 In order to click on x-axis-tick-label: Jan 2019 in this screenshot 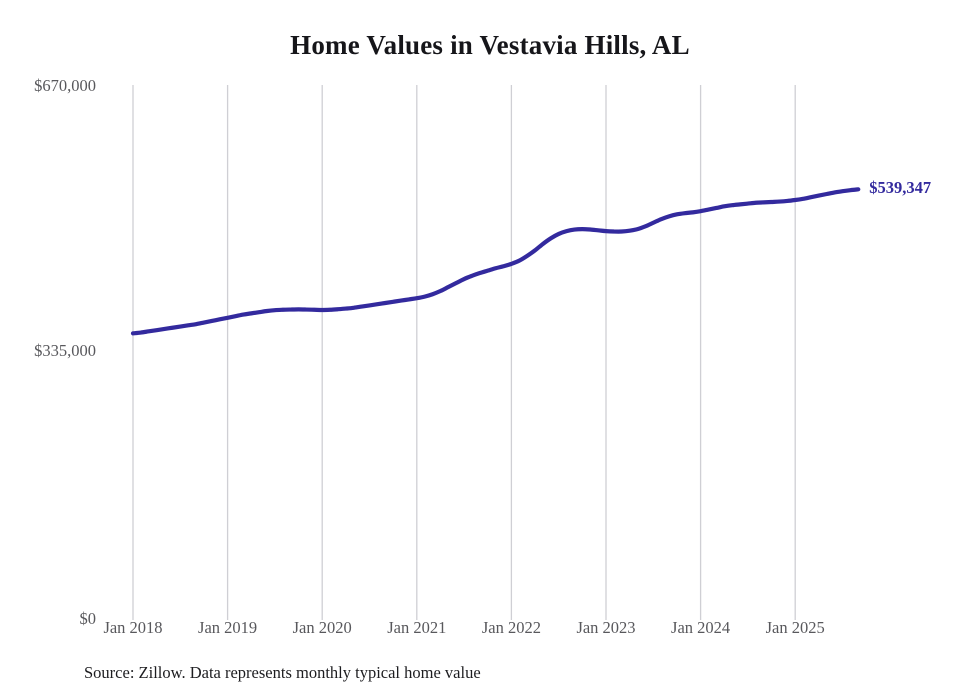, I will do `click(228, 627)`.